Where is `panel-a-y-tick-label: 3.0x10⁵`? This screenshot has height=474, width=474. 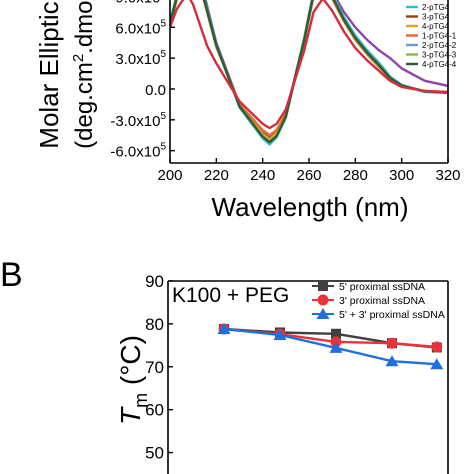
panel-a-y-tick-label: 3.0x10⁵ is located at coordinates (140, 58).